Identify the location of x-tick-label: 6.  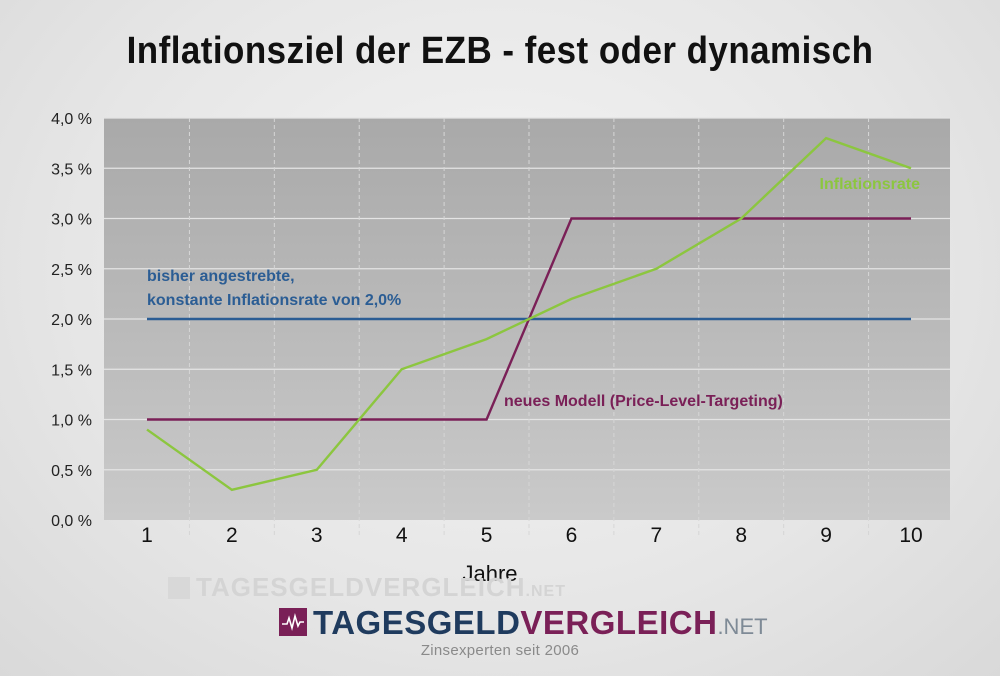
(572, 535).